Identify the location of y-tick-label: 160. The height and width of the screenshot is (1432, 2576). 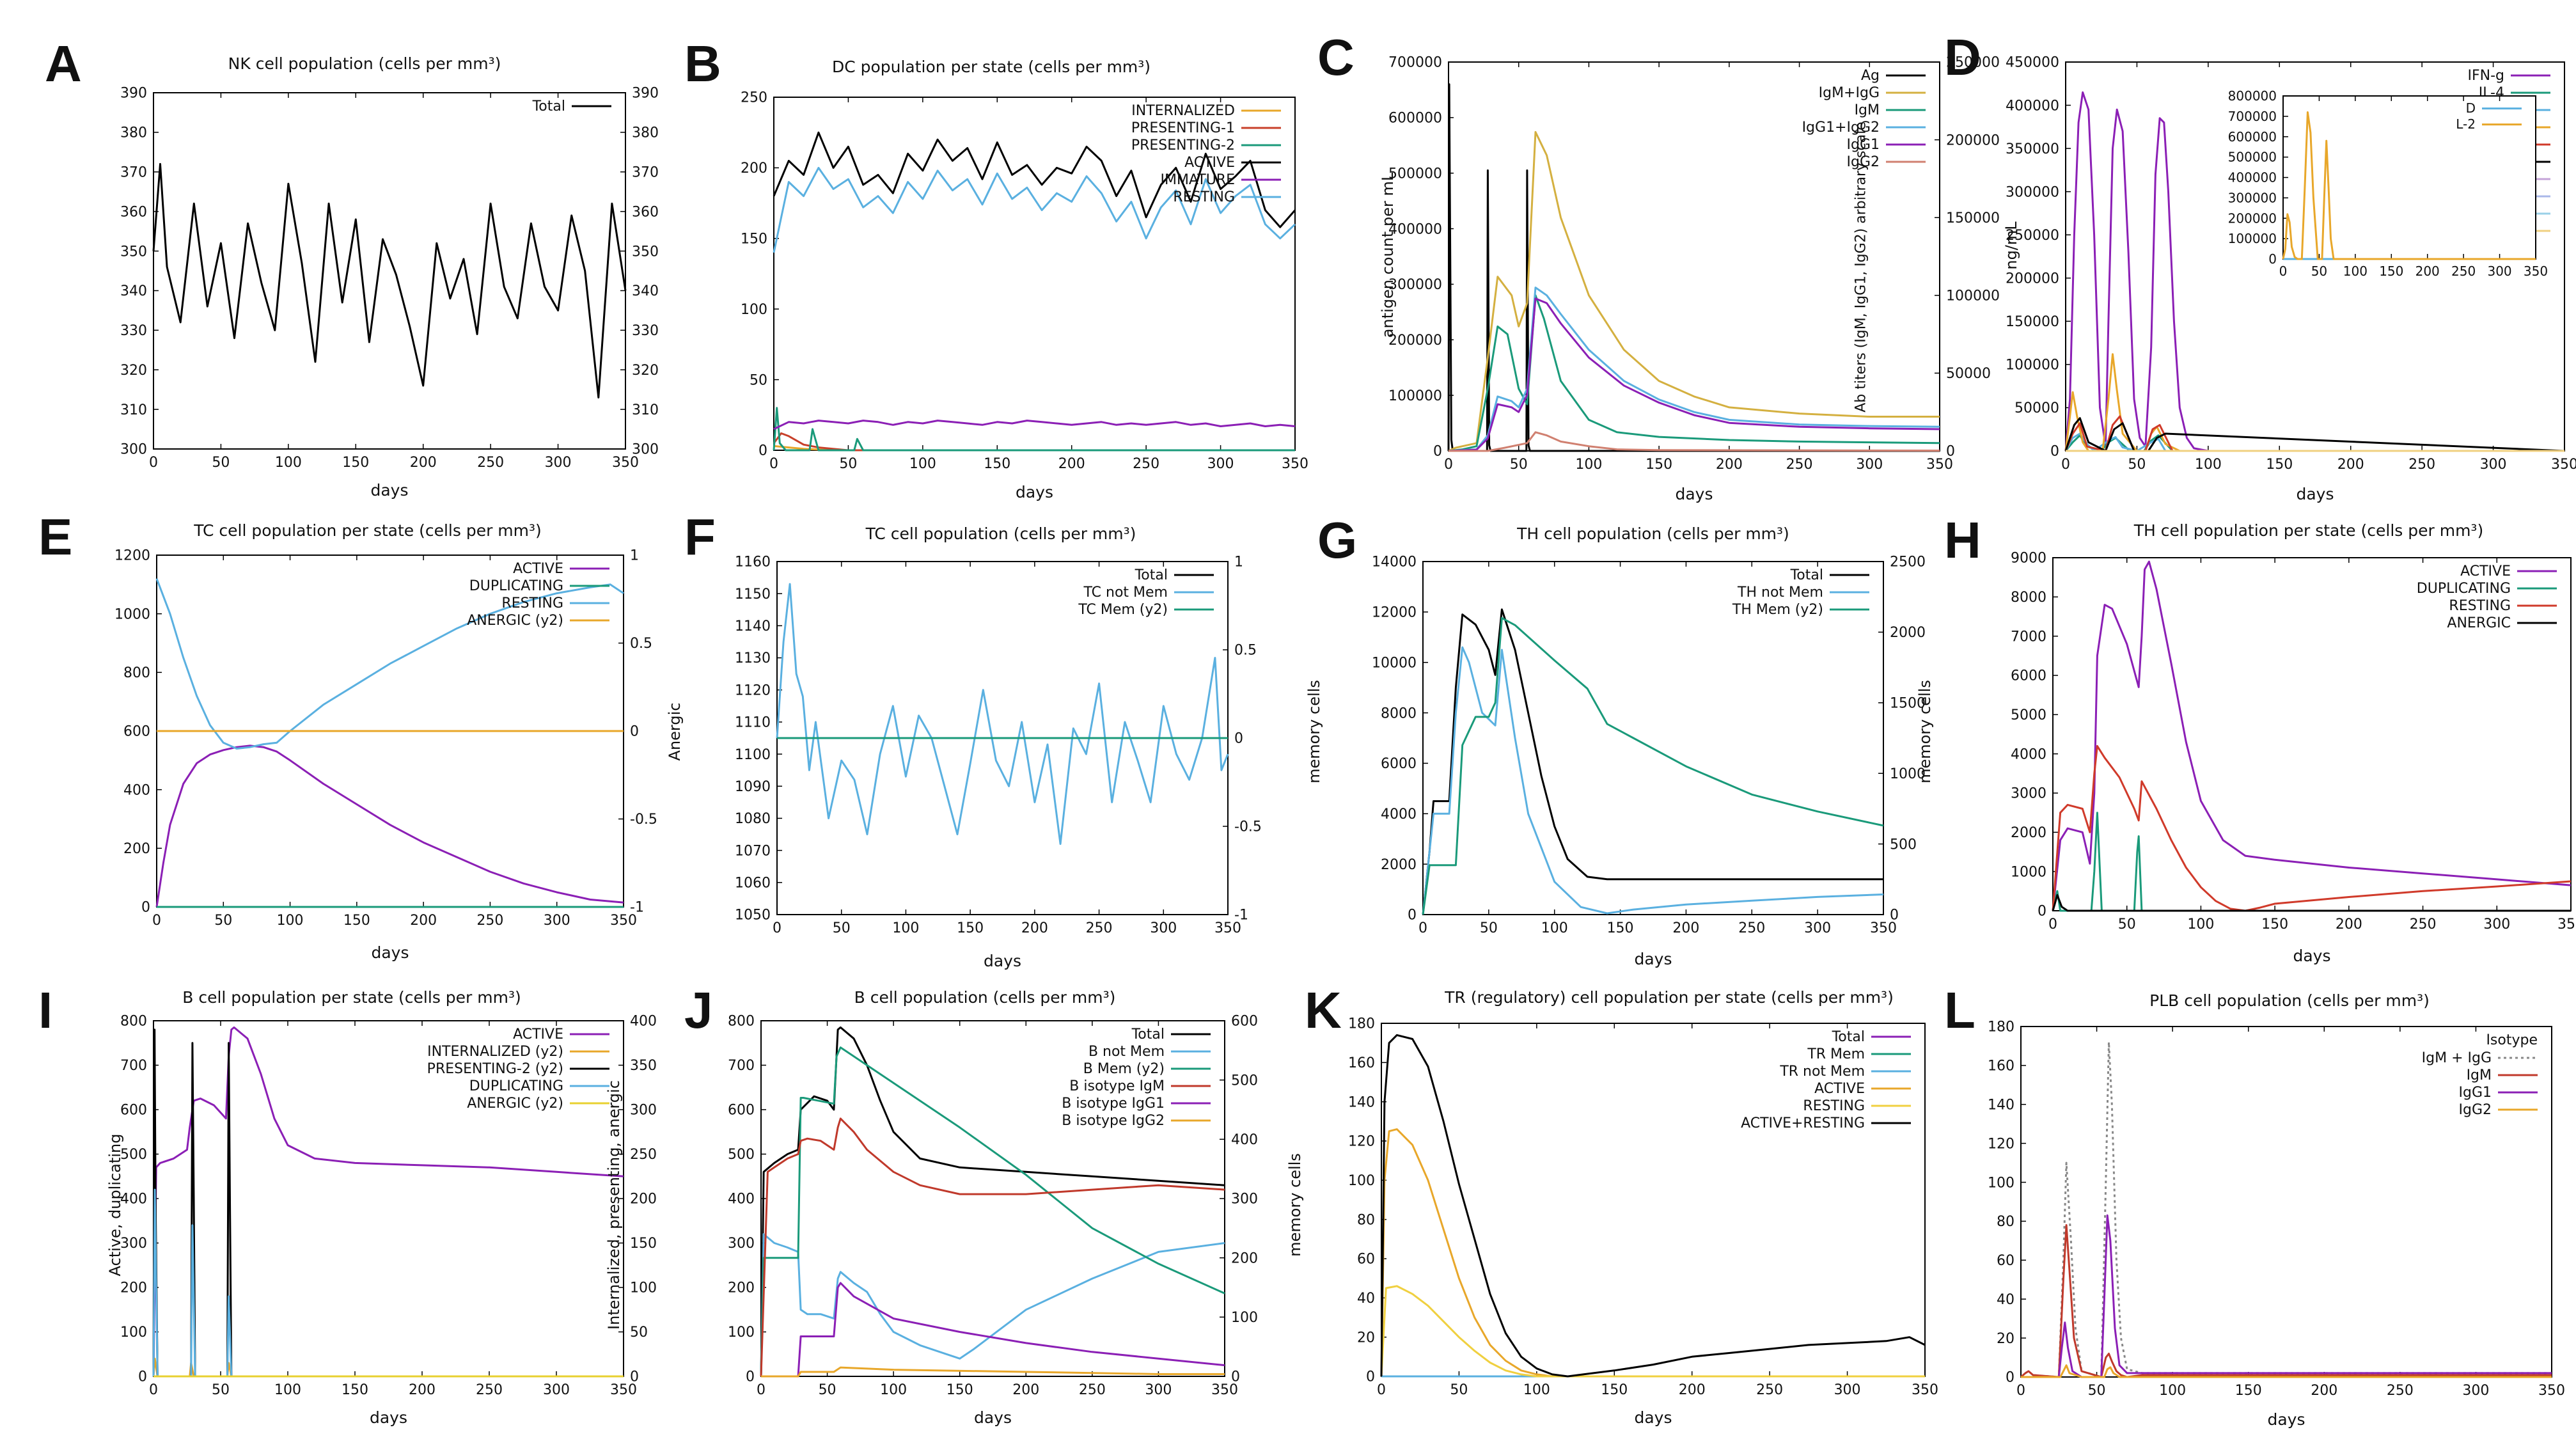
(2001, 1066).